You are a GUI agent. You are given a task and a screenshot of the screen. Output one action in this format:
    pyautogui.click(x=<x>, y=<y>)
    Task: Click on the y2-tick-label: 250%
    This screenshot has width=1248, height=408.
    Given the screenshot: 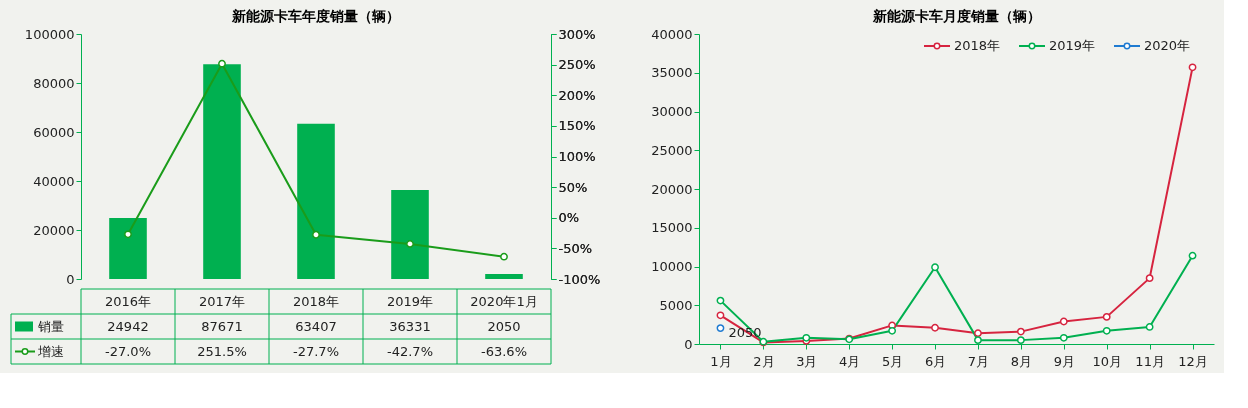 What is the action you would take?
    pyautogui.click(x=577, y=65)
    